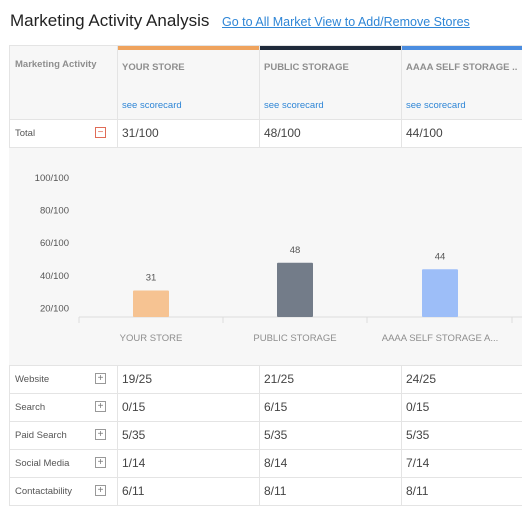 The height and width of the screenshot is (526, 522). I want to click on table-row-contactability: Contactability + 6/11 8/11 8/11, so click(265, 491).